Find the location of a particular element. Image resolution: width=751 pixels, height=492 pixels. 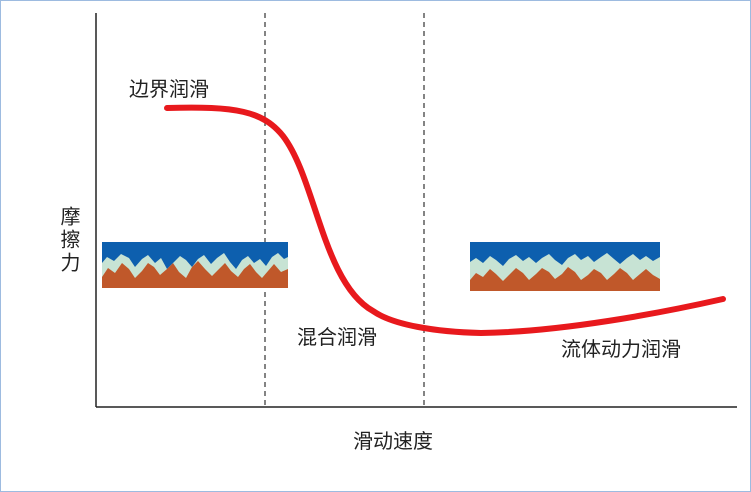

surface-illustration-boundary is located at coordinates (195, 265).